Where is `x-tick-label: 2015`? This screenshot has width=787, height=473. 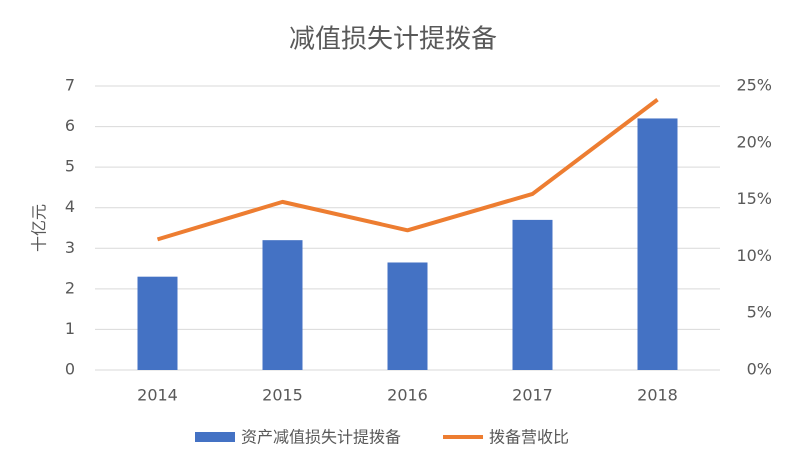
x-tick-label: 2015 is located at coordinates (282, 395).